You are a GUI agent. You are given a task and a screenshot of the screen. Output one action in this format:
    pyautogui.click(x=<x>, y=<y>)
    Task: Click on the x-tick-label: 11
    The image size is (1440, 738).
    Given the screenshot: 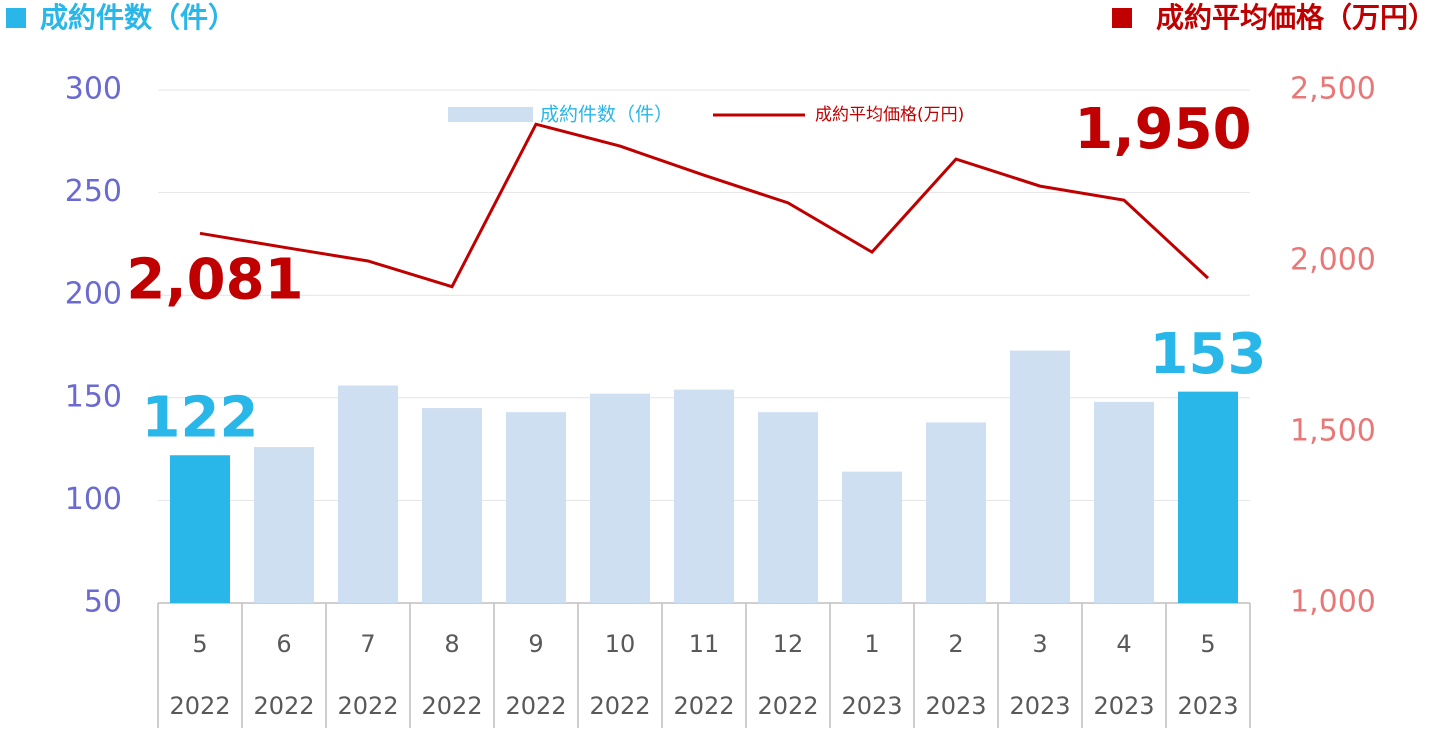 What is the action you would take?
    pyautogui.click(x=704, y=644)
    